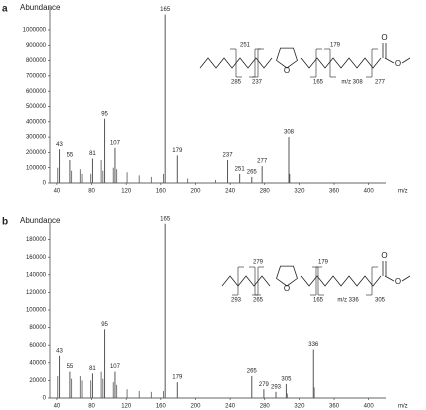 The width and height of the screenshot is (426, 410). I want to click on fragment-label: 265, so click(258, 301).